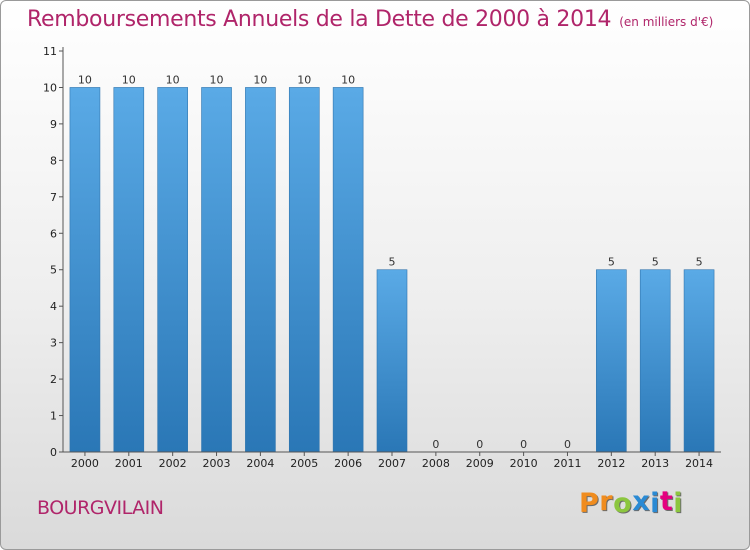 This screenshot has width=750, height=550. What do you see at coordinates (567, 463) in the screenshot?
I see `x-tick-label-2011: 2011` at bounding box center [567, 463].